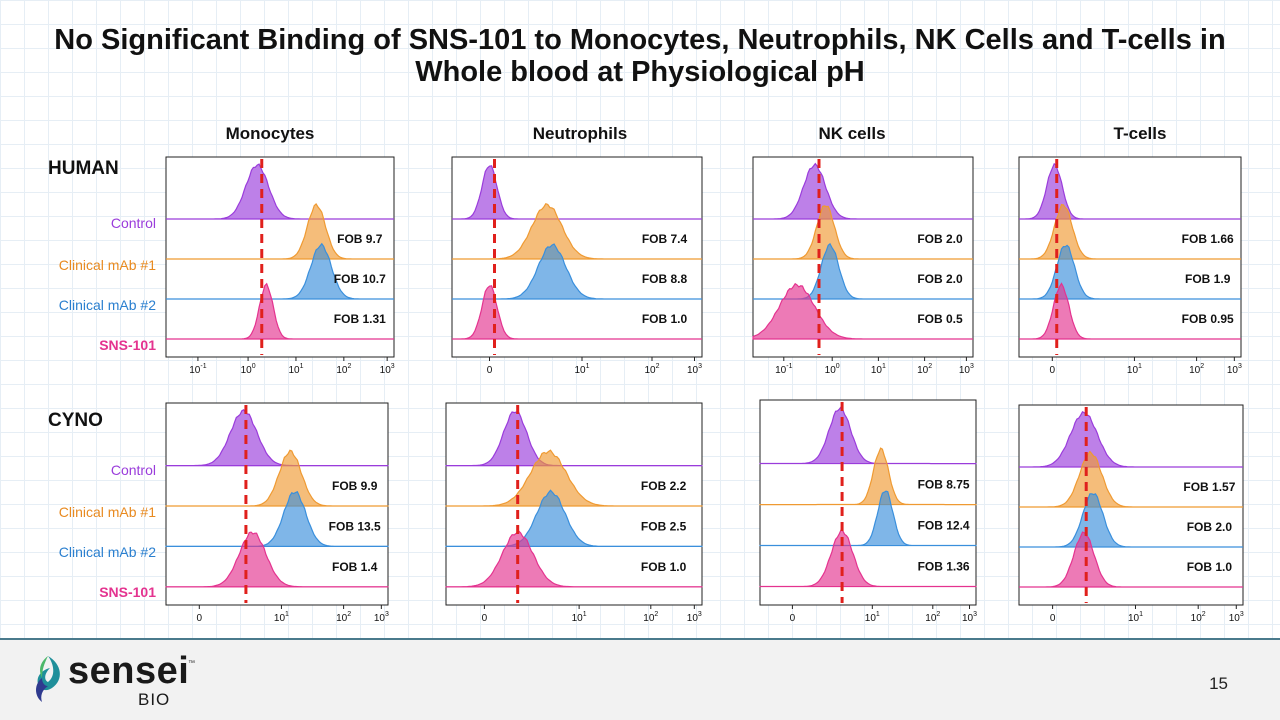  I want to click on row-label-mab1-cyno: Clinical mAb #1, so click(107, 512).